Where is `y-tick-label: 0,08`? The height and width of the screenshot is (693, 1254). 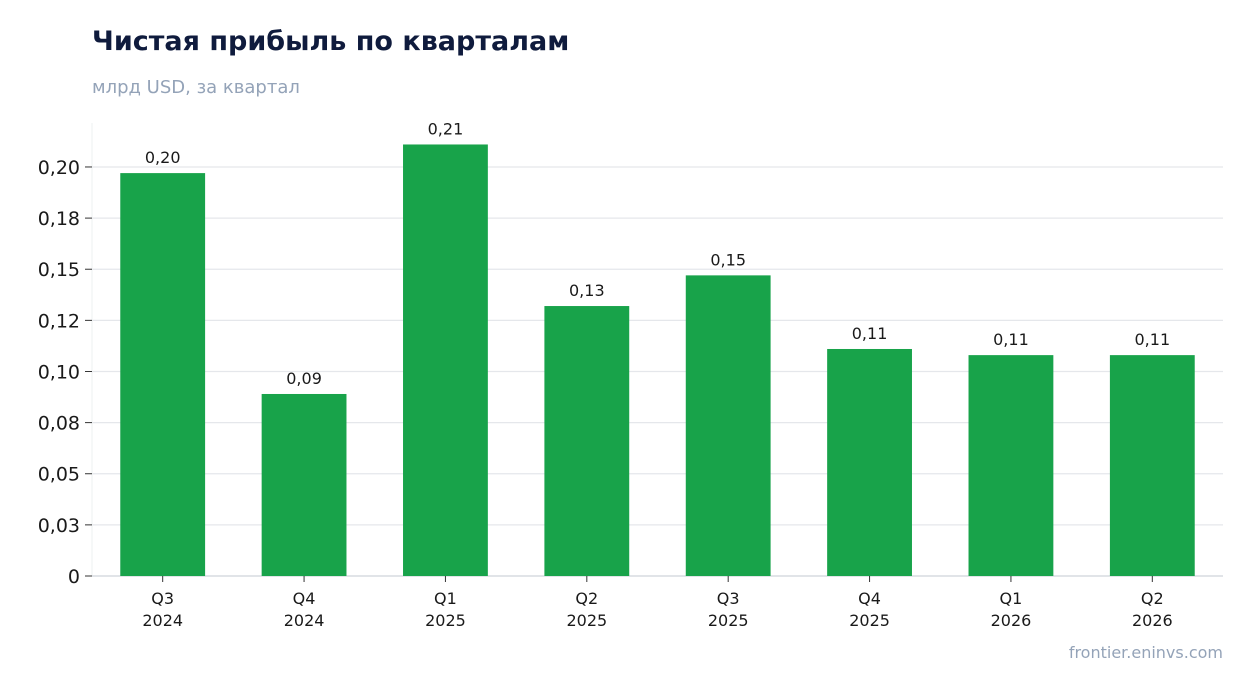 y-tick-label: 0,08 is located at coordinates (59, 424).